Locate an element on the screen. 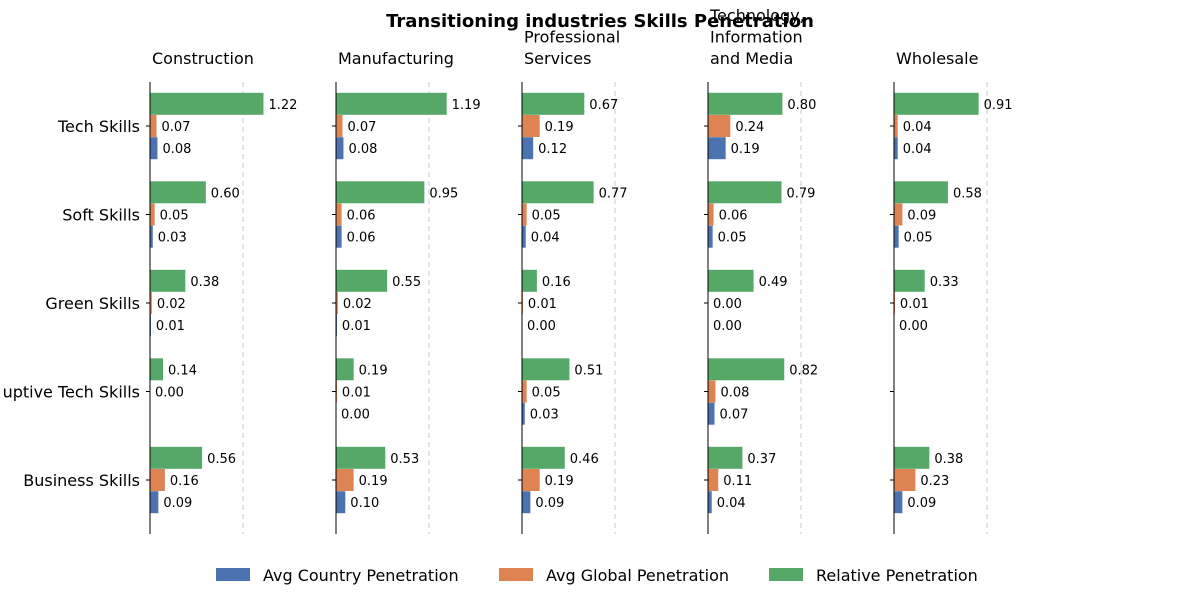  y-tick-label: Tech Skills is located at coordinates (98, 126).